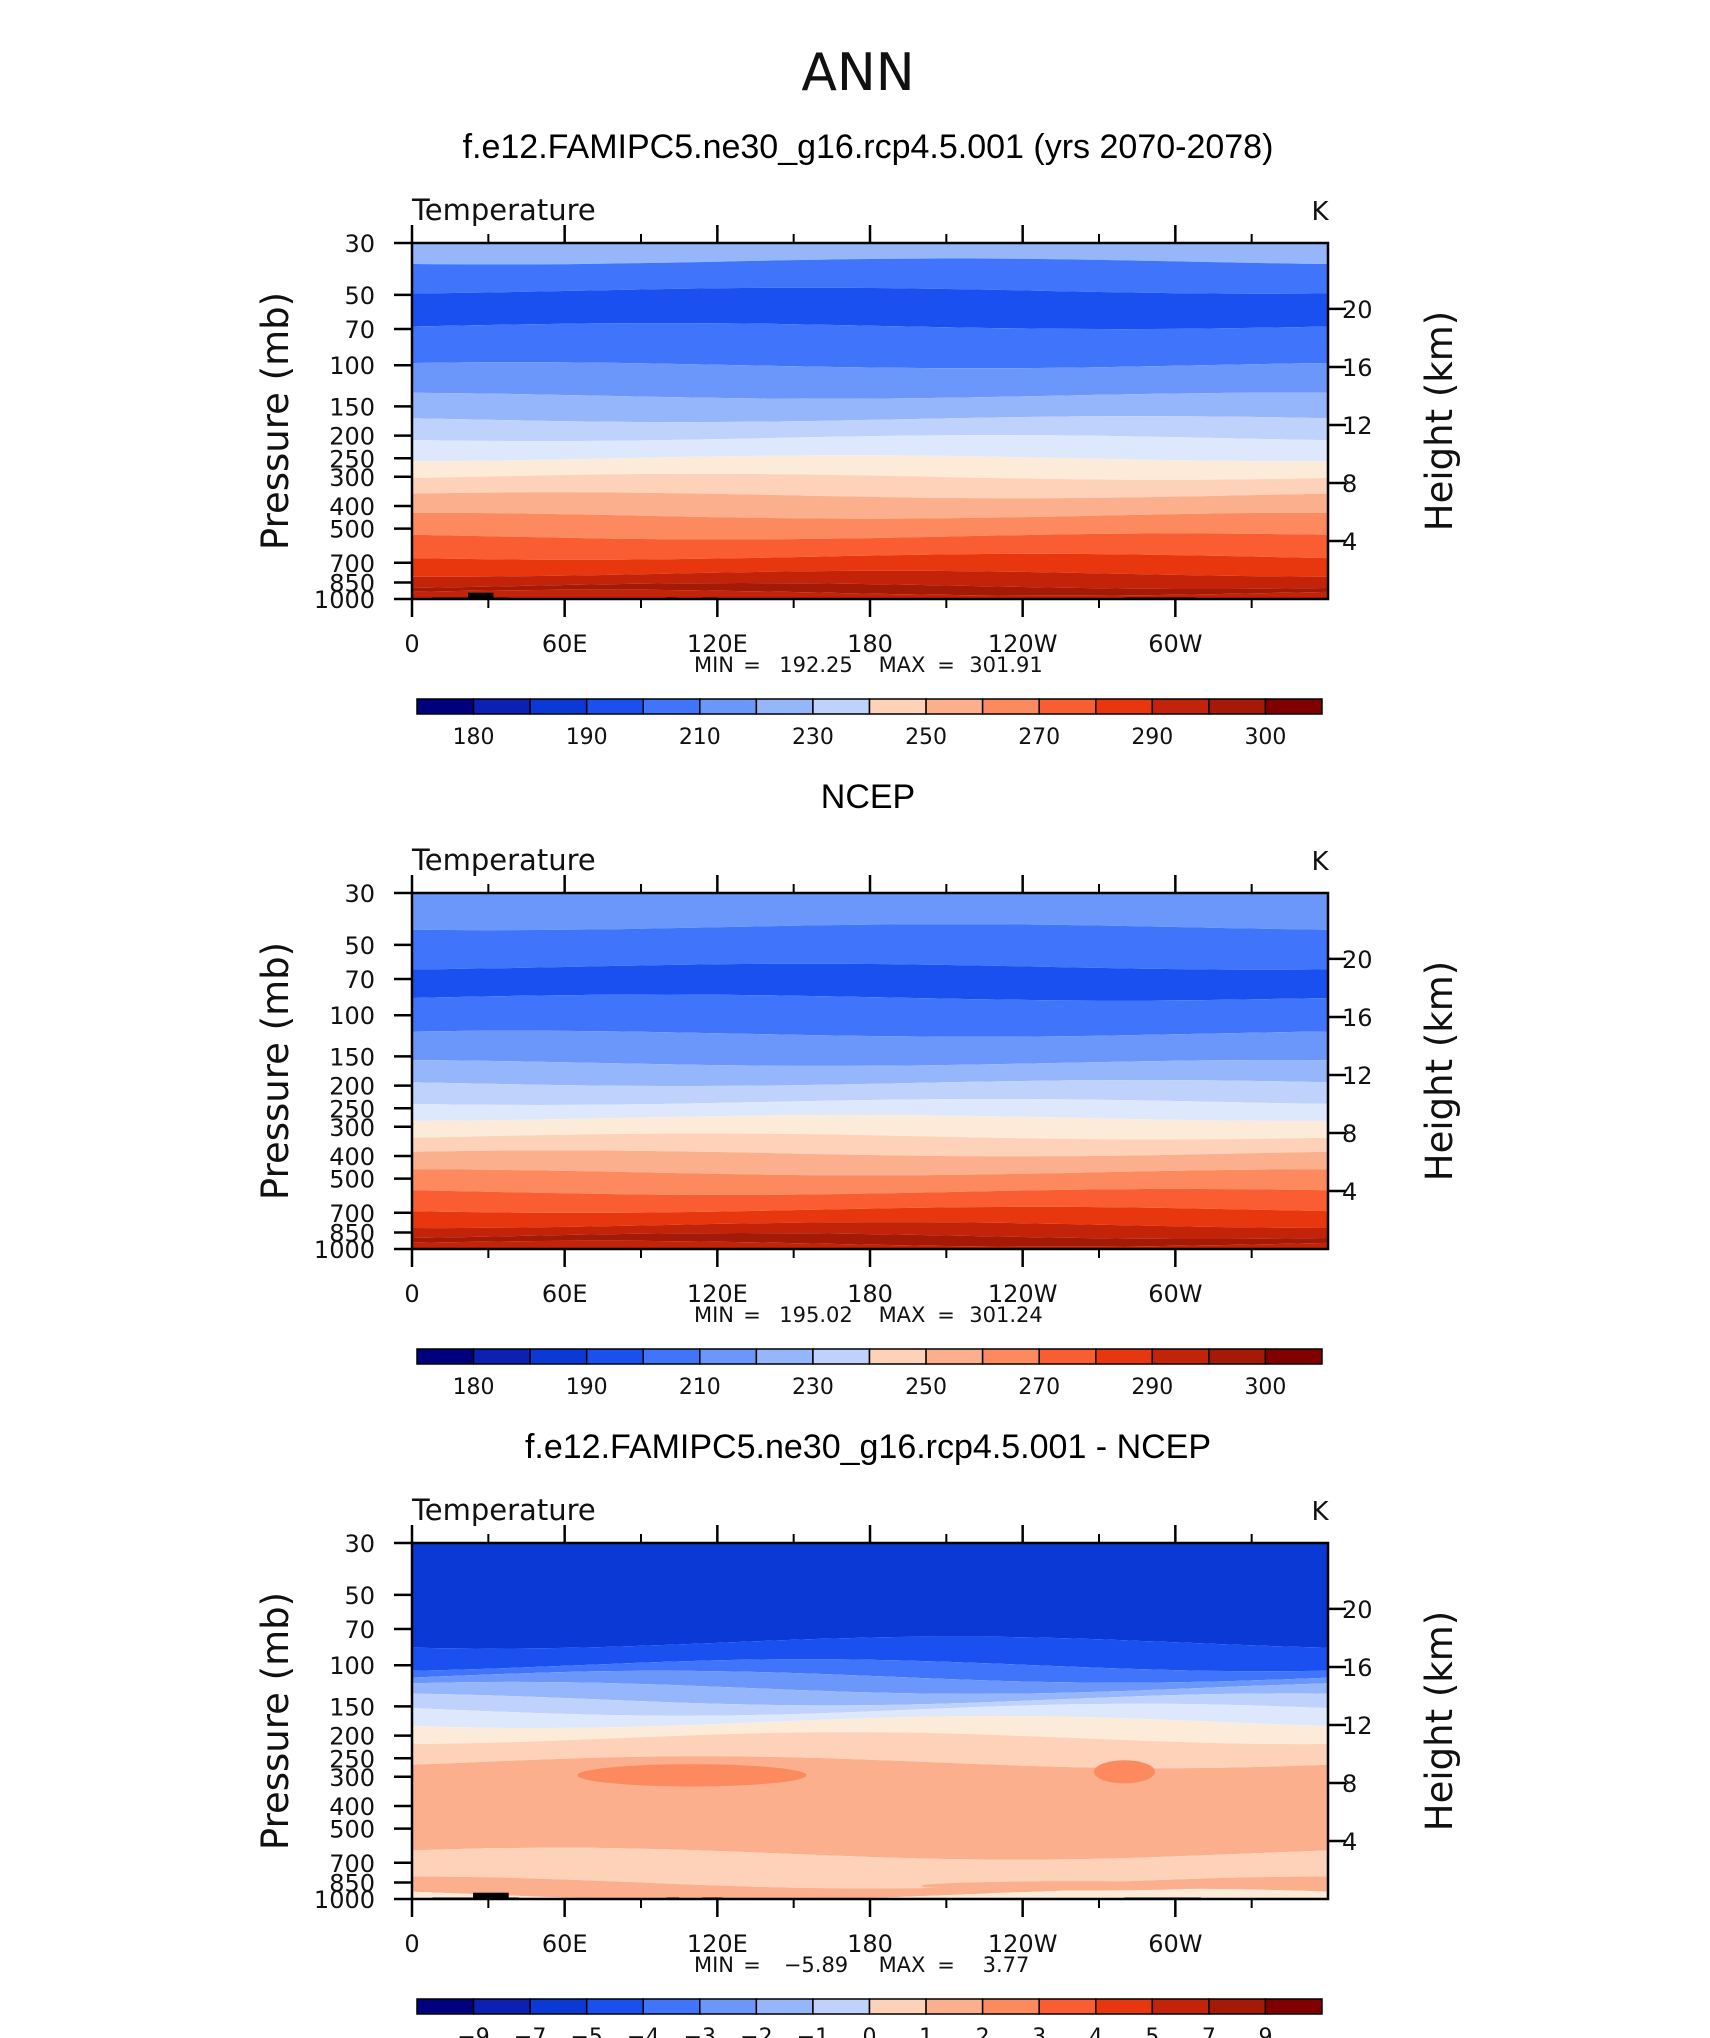 Image resolution: width=1710 pixels, height=2038 pixels. I want to click on colorbar-label: 9, so click(1265, 2031).